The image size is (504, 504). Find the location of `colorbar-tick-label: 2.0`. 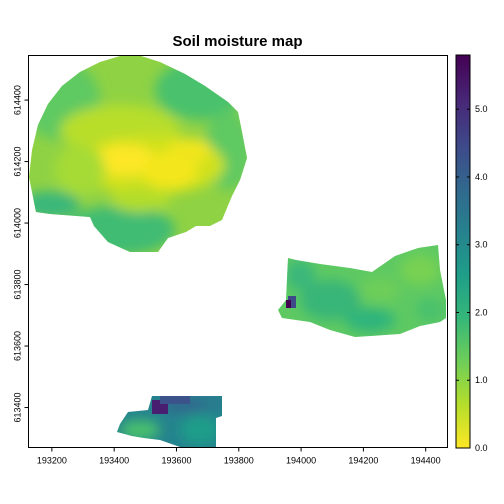

colorbar-tick-label: 2.0 is located at coordinates (481, 312).